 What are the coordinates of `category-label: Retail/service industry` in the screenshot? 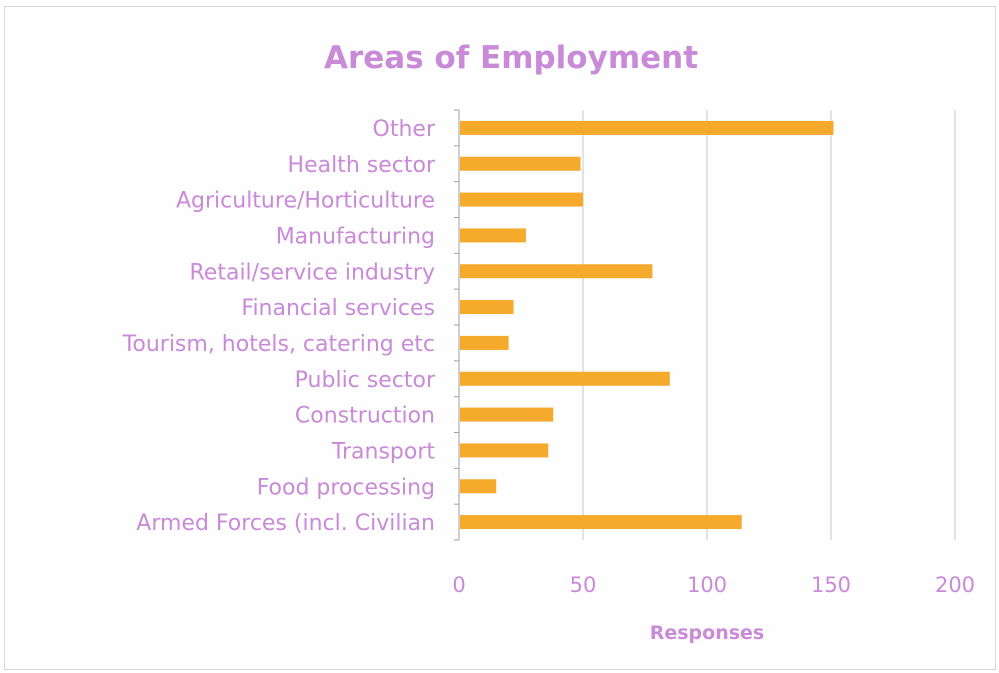 It's located at (313, 272).